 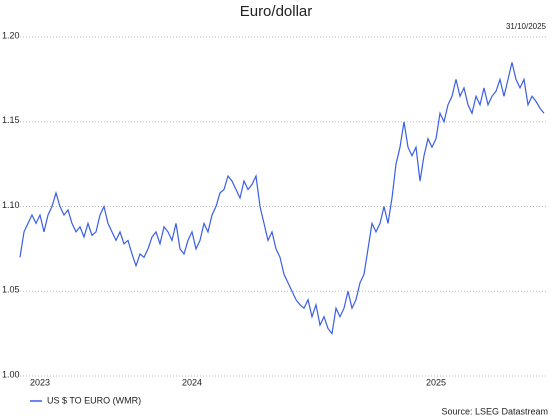 What do you see at coordinates (11, 374) in the screenshot?
I see `y-tick-label: 1.00` at bounding box center [11, 374].